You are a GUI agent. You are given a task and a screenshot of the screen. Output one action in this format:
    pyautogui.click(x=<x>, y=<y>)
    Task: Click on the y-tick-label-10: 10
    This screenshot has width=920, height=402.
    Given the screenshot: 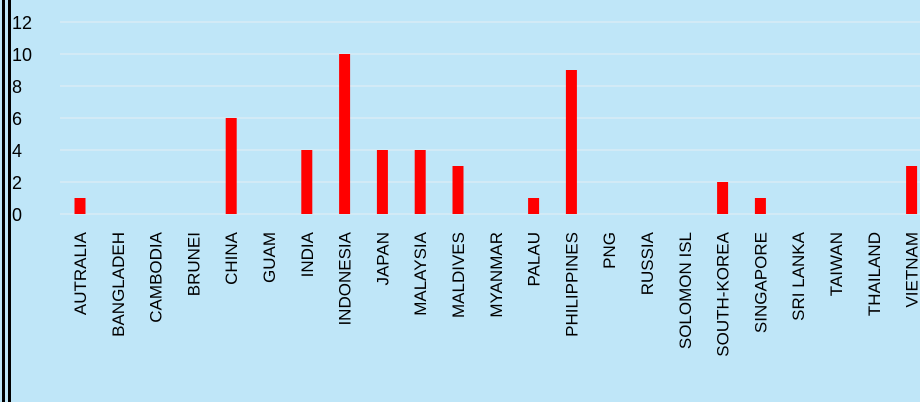 What is the action you would take?
    pyautogui.click(x=22, y=55)
    